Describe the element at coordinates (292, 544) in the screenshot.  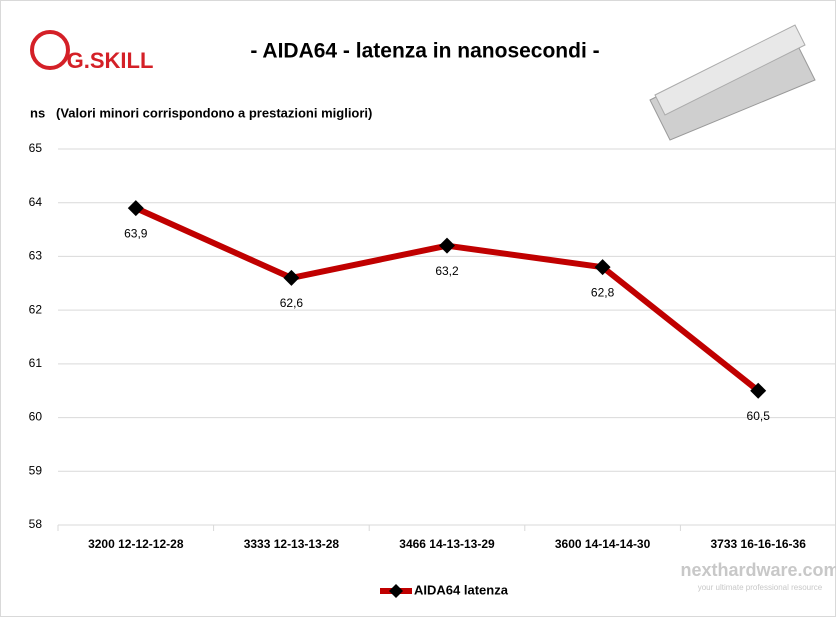
I see `x-tick-label: 3333 12-13-13-28` at that location.